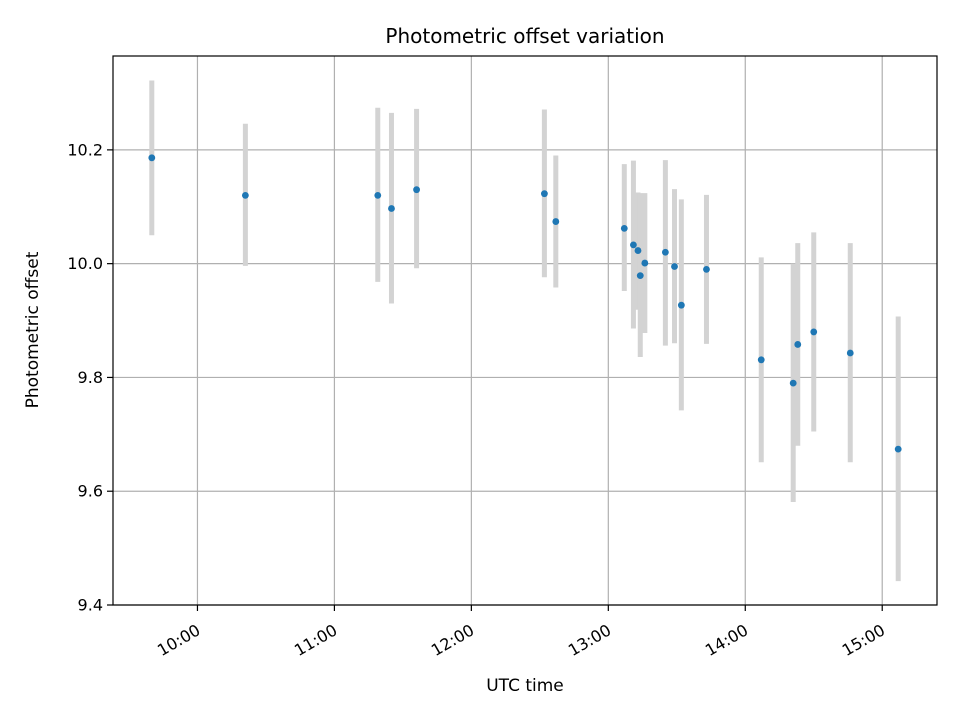  What do you see at coordinates (90, 605) in the screenshot?
I see `y-tick-label: 9.4` at bounding box center [90, 605].